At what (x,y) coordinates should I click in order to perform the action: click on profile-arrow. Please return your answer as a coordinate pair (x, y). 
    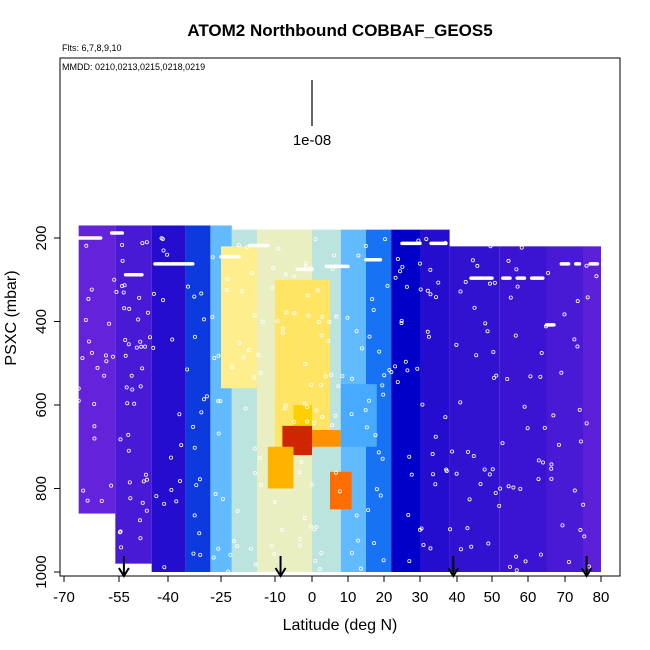
    Looking at the image, I should click on (280, 567).